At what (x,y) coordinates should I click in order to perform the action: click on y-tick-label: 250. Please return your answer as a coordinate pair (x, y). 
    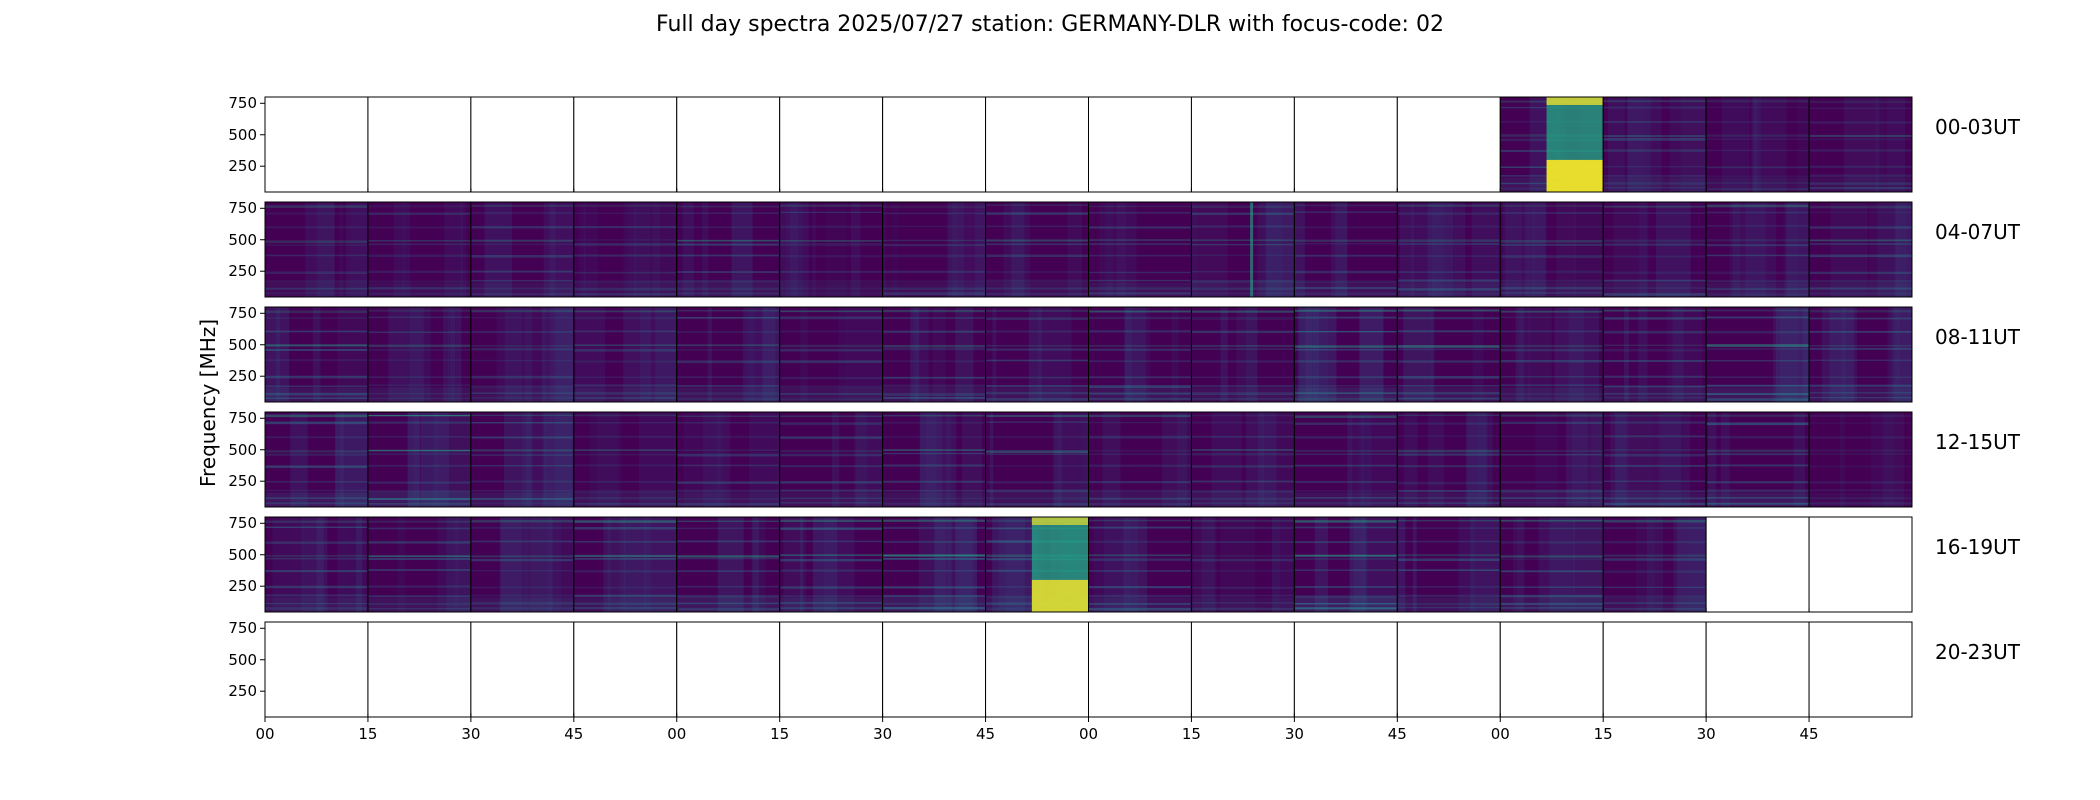
    Looking at the image, I should click on (242, 376).